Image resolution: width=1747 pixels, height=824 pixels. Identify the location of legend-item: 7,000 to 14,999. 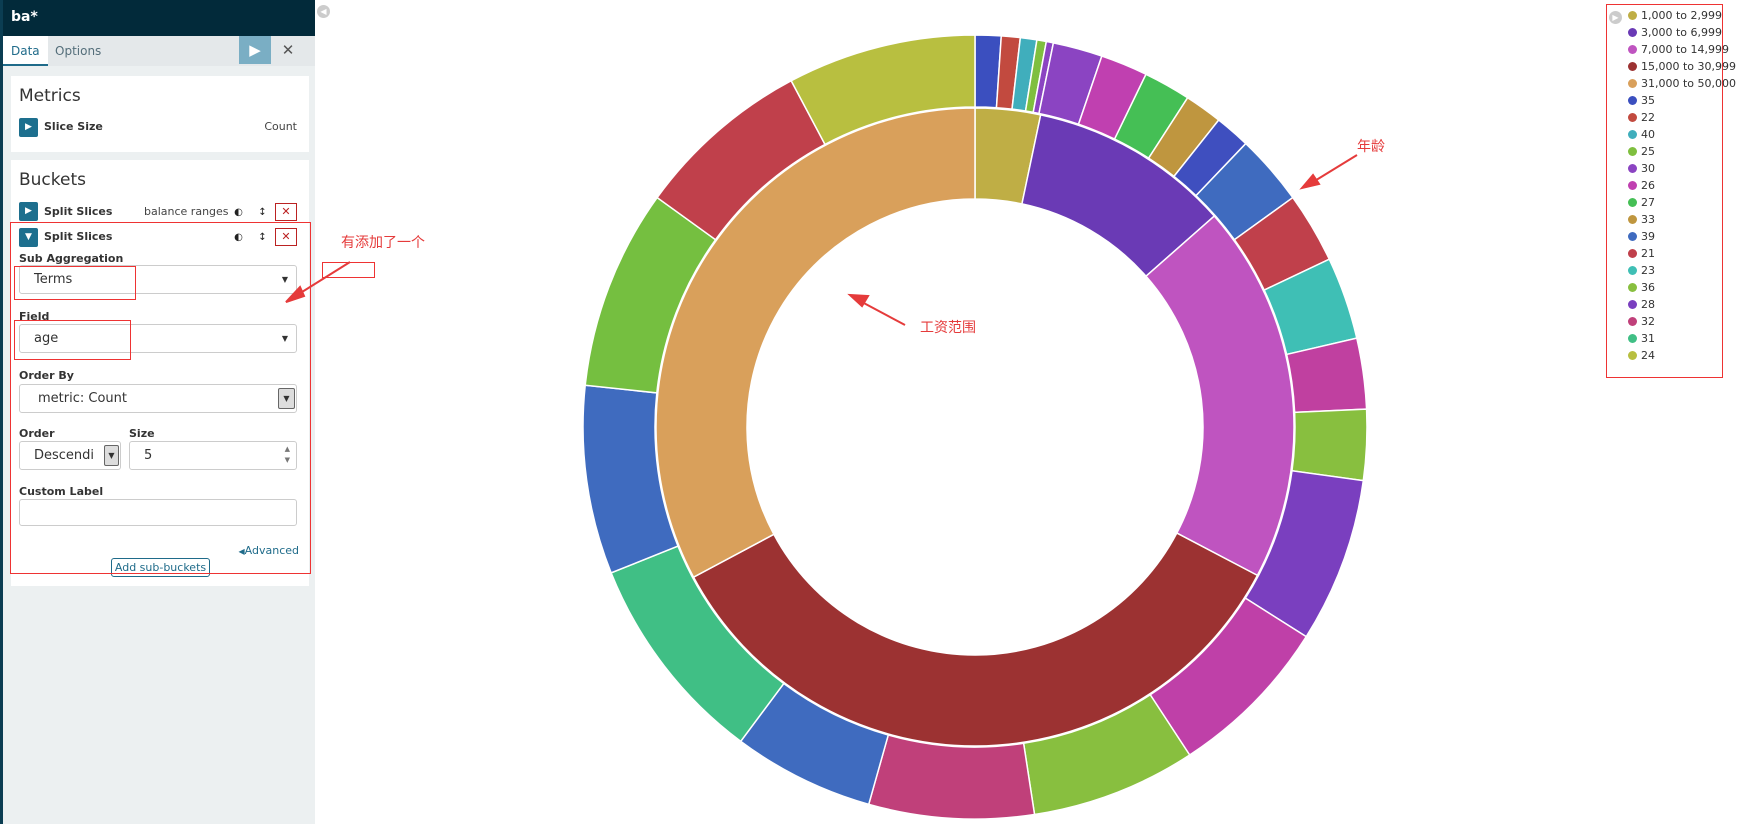
(1678, 50).